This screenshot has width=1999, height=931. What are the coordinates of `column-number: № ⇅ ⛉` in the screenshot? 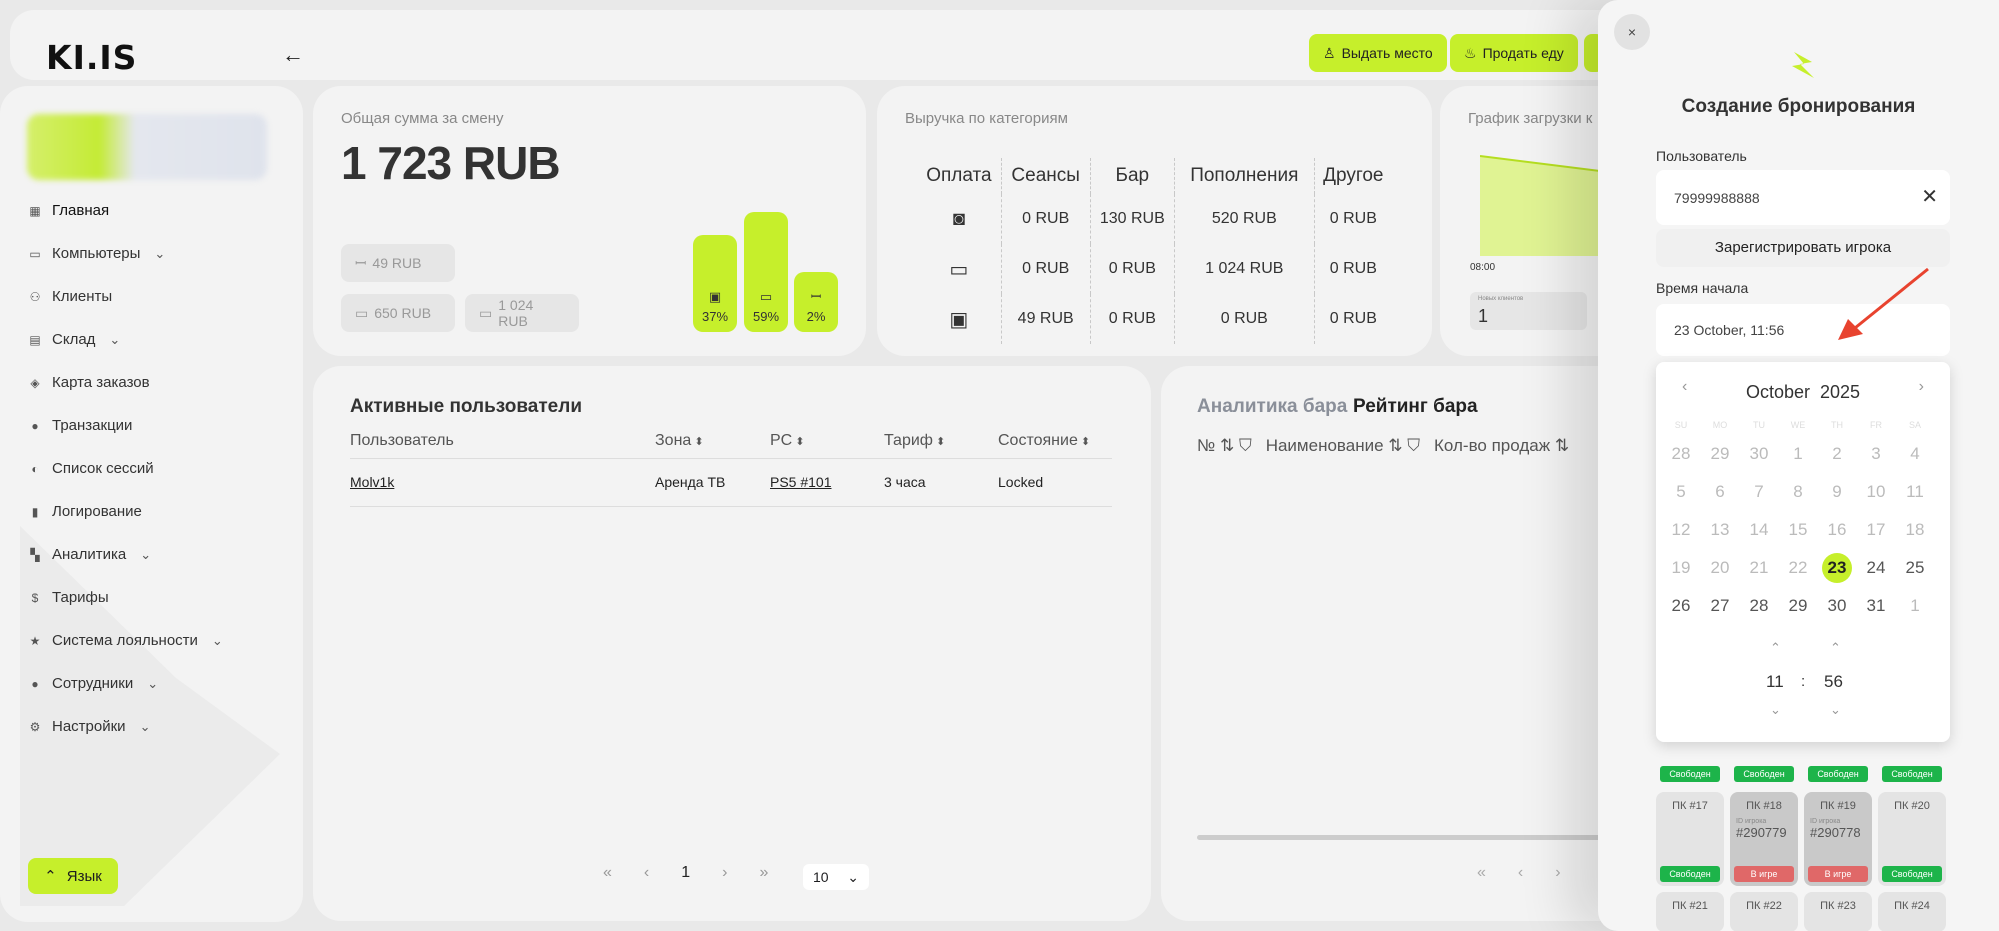 It's located at (1224, 445).